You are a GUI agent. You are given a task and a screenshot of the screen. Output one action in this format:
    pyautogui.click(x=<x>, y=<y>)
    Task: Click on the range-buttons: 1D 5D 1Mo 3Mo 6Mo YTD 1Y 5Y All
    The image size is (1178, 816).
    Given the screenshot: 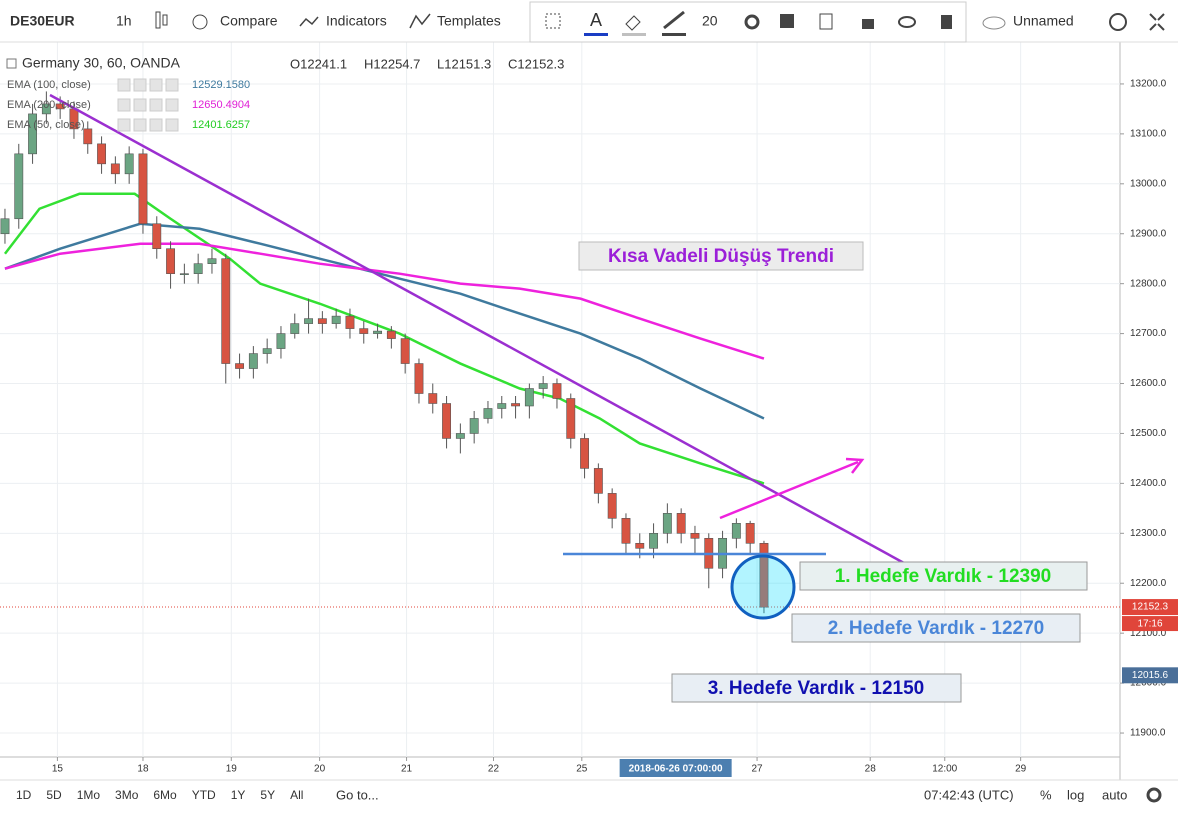 What is the action you would take?
    pyautogui.click(x=159, y=795)
    